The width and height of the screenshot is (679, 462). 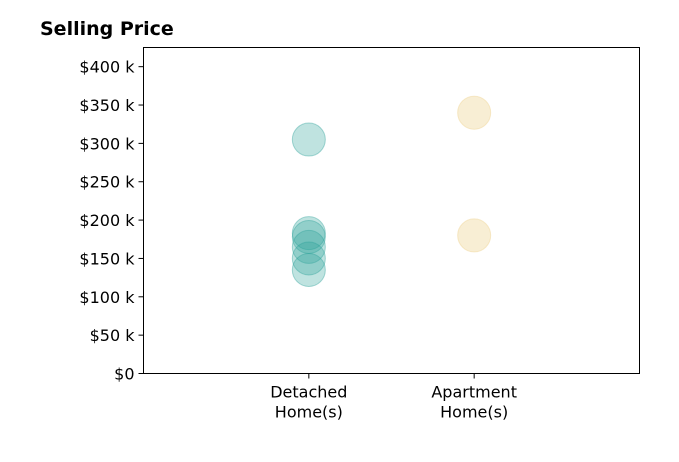 What do you see at coordinates (393, 397) in the screenshot?
I see `x-axis: Detached Home(s)Apartment Home(s)` at bounding box center [393, 397].